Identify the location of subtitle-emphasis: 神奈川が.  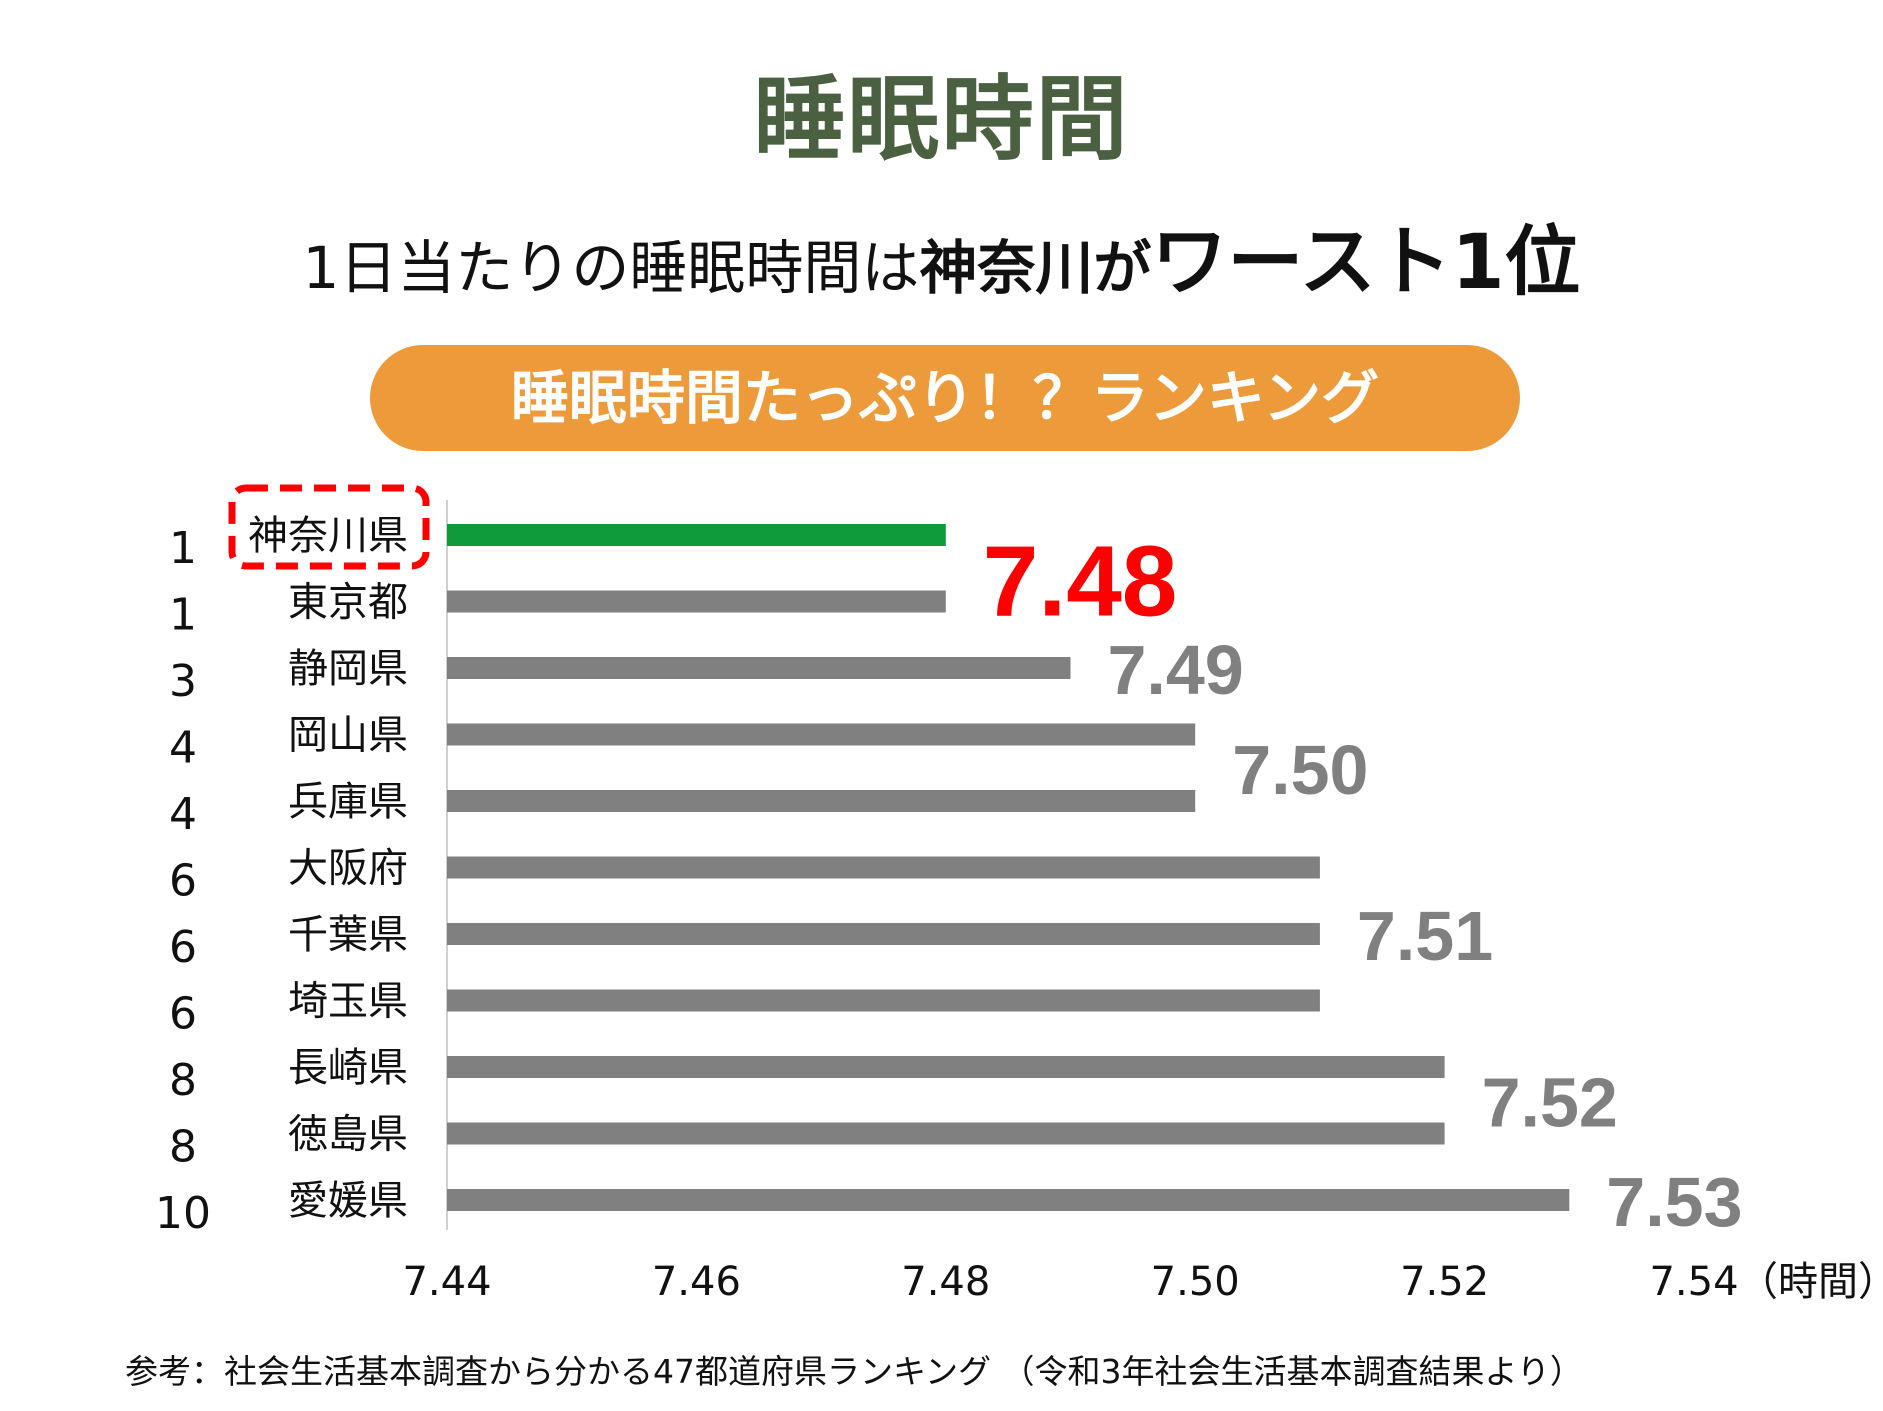
(1035, 268).